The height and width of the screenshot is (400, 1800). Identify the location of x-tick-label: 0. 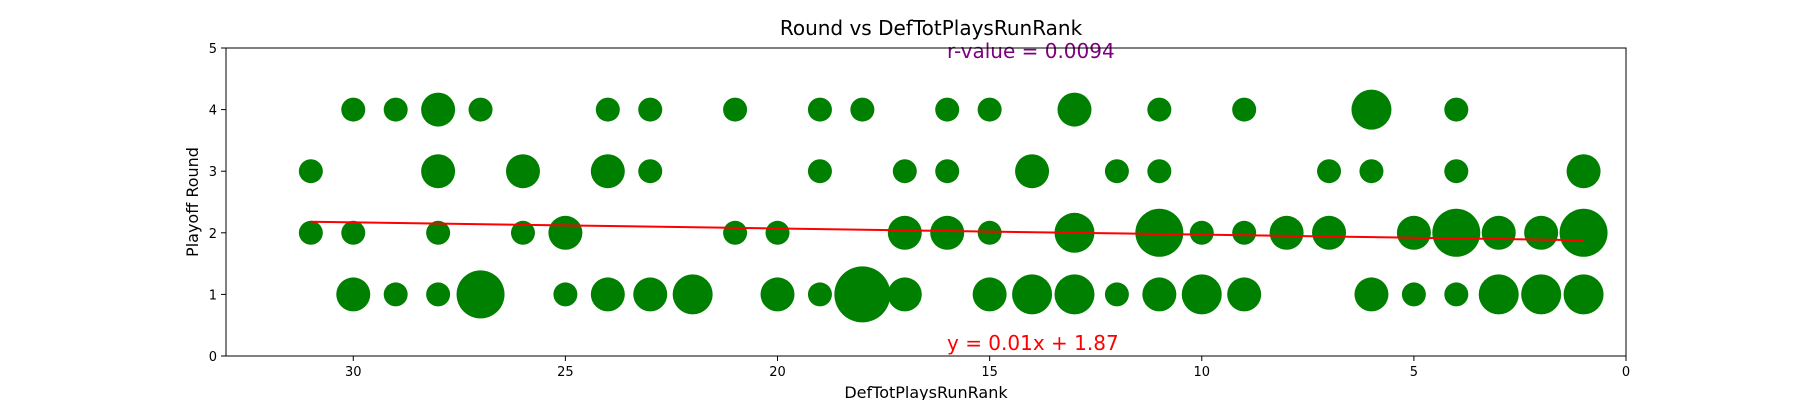
(1626, 372).